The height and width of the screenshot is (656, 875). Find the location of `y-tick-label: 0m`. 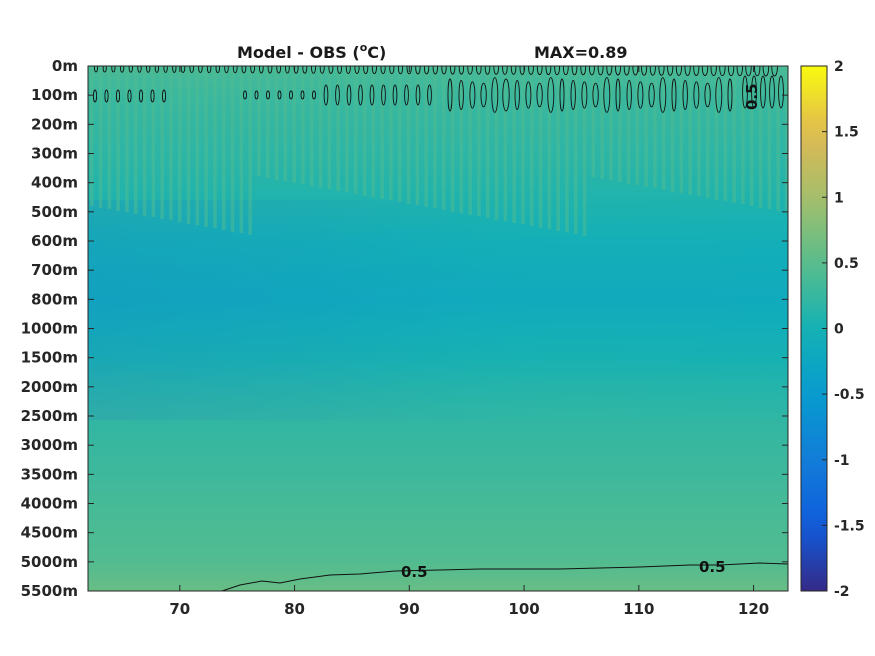

y-tick-label: 0m is located at coordinates (65, 66).